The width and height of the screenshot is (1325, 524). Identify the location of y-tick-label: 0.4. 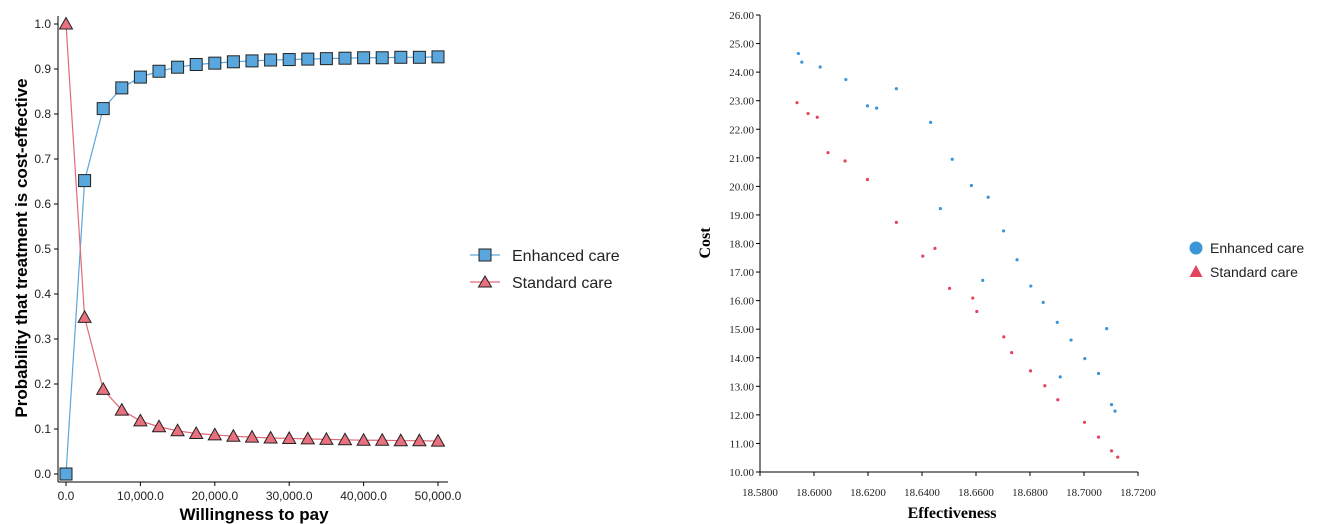
(42, 294).